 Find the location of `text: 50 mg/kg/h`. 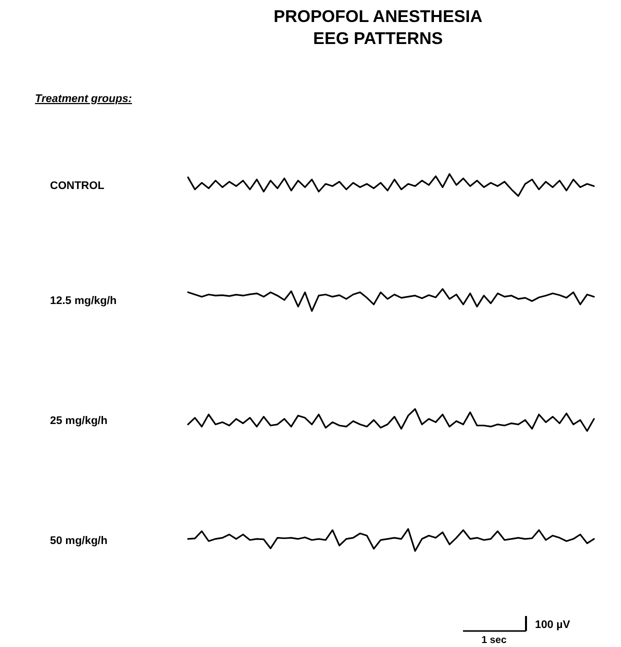

text: 50 mg/kg/h is located at coordinates (79, 541).